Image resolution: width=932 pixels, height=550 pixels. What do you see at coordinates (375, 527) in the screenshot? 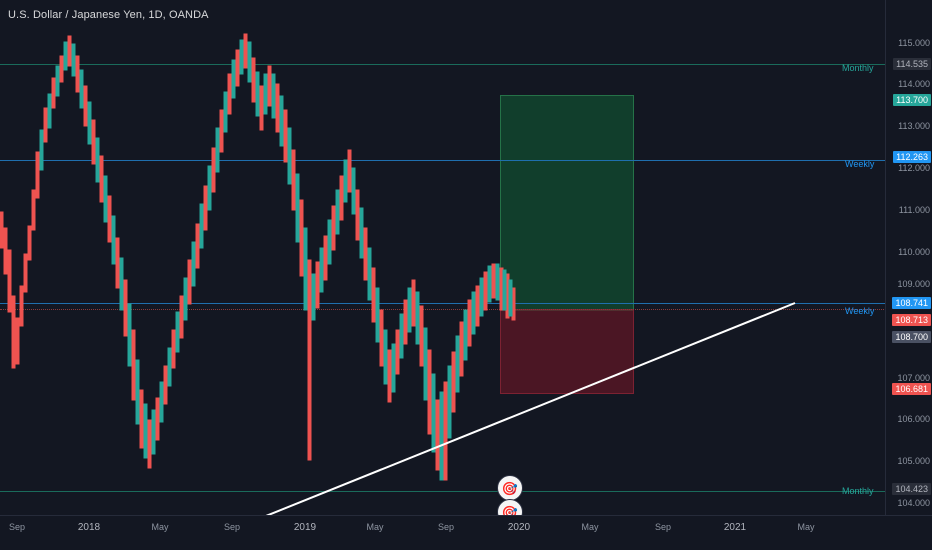
I see `time-tick-may-2019: May` at bounding box center [375, 527].